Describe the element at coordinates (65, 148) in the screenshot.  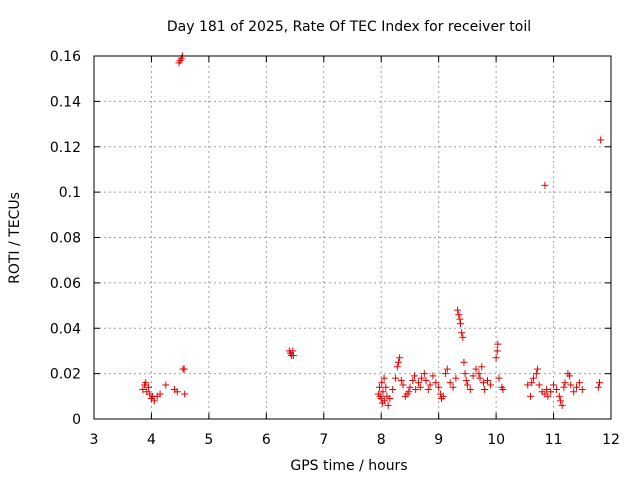
I see `y-tick-label: 0.12` at that location.